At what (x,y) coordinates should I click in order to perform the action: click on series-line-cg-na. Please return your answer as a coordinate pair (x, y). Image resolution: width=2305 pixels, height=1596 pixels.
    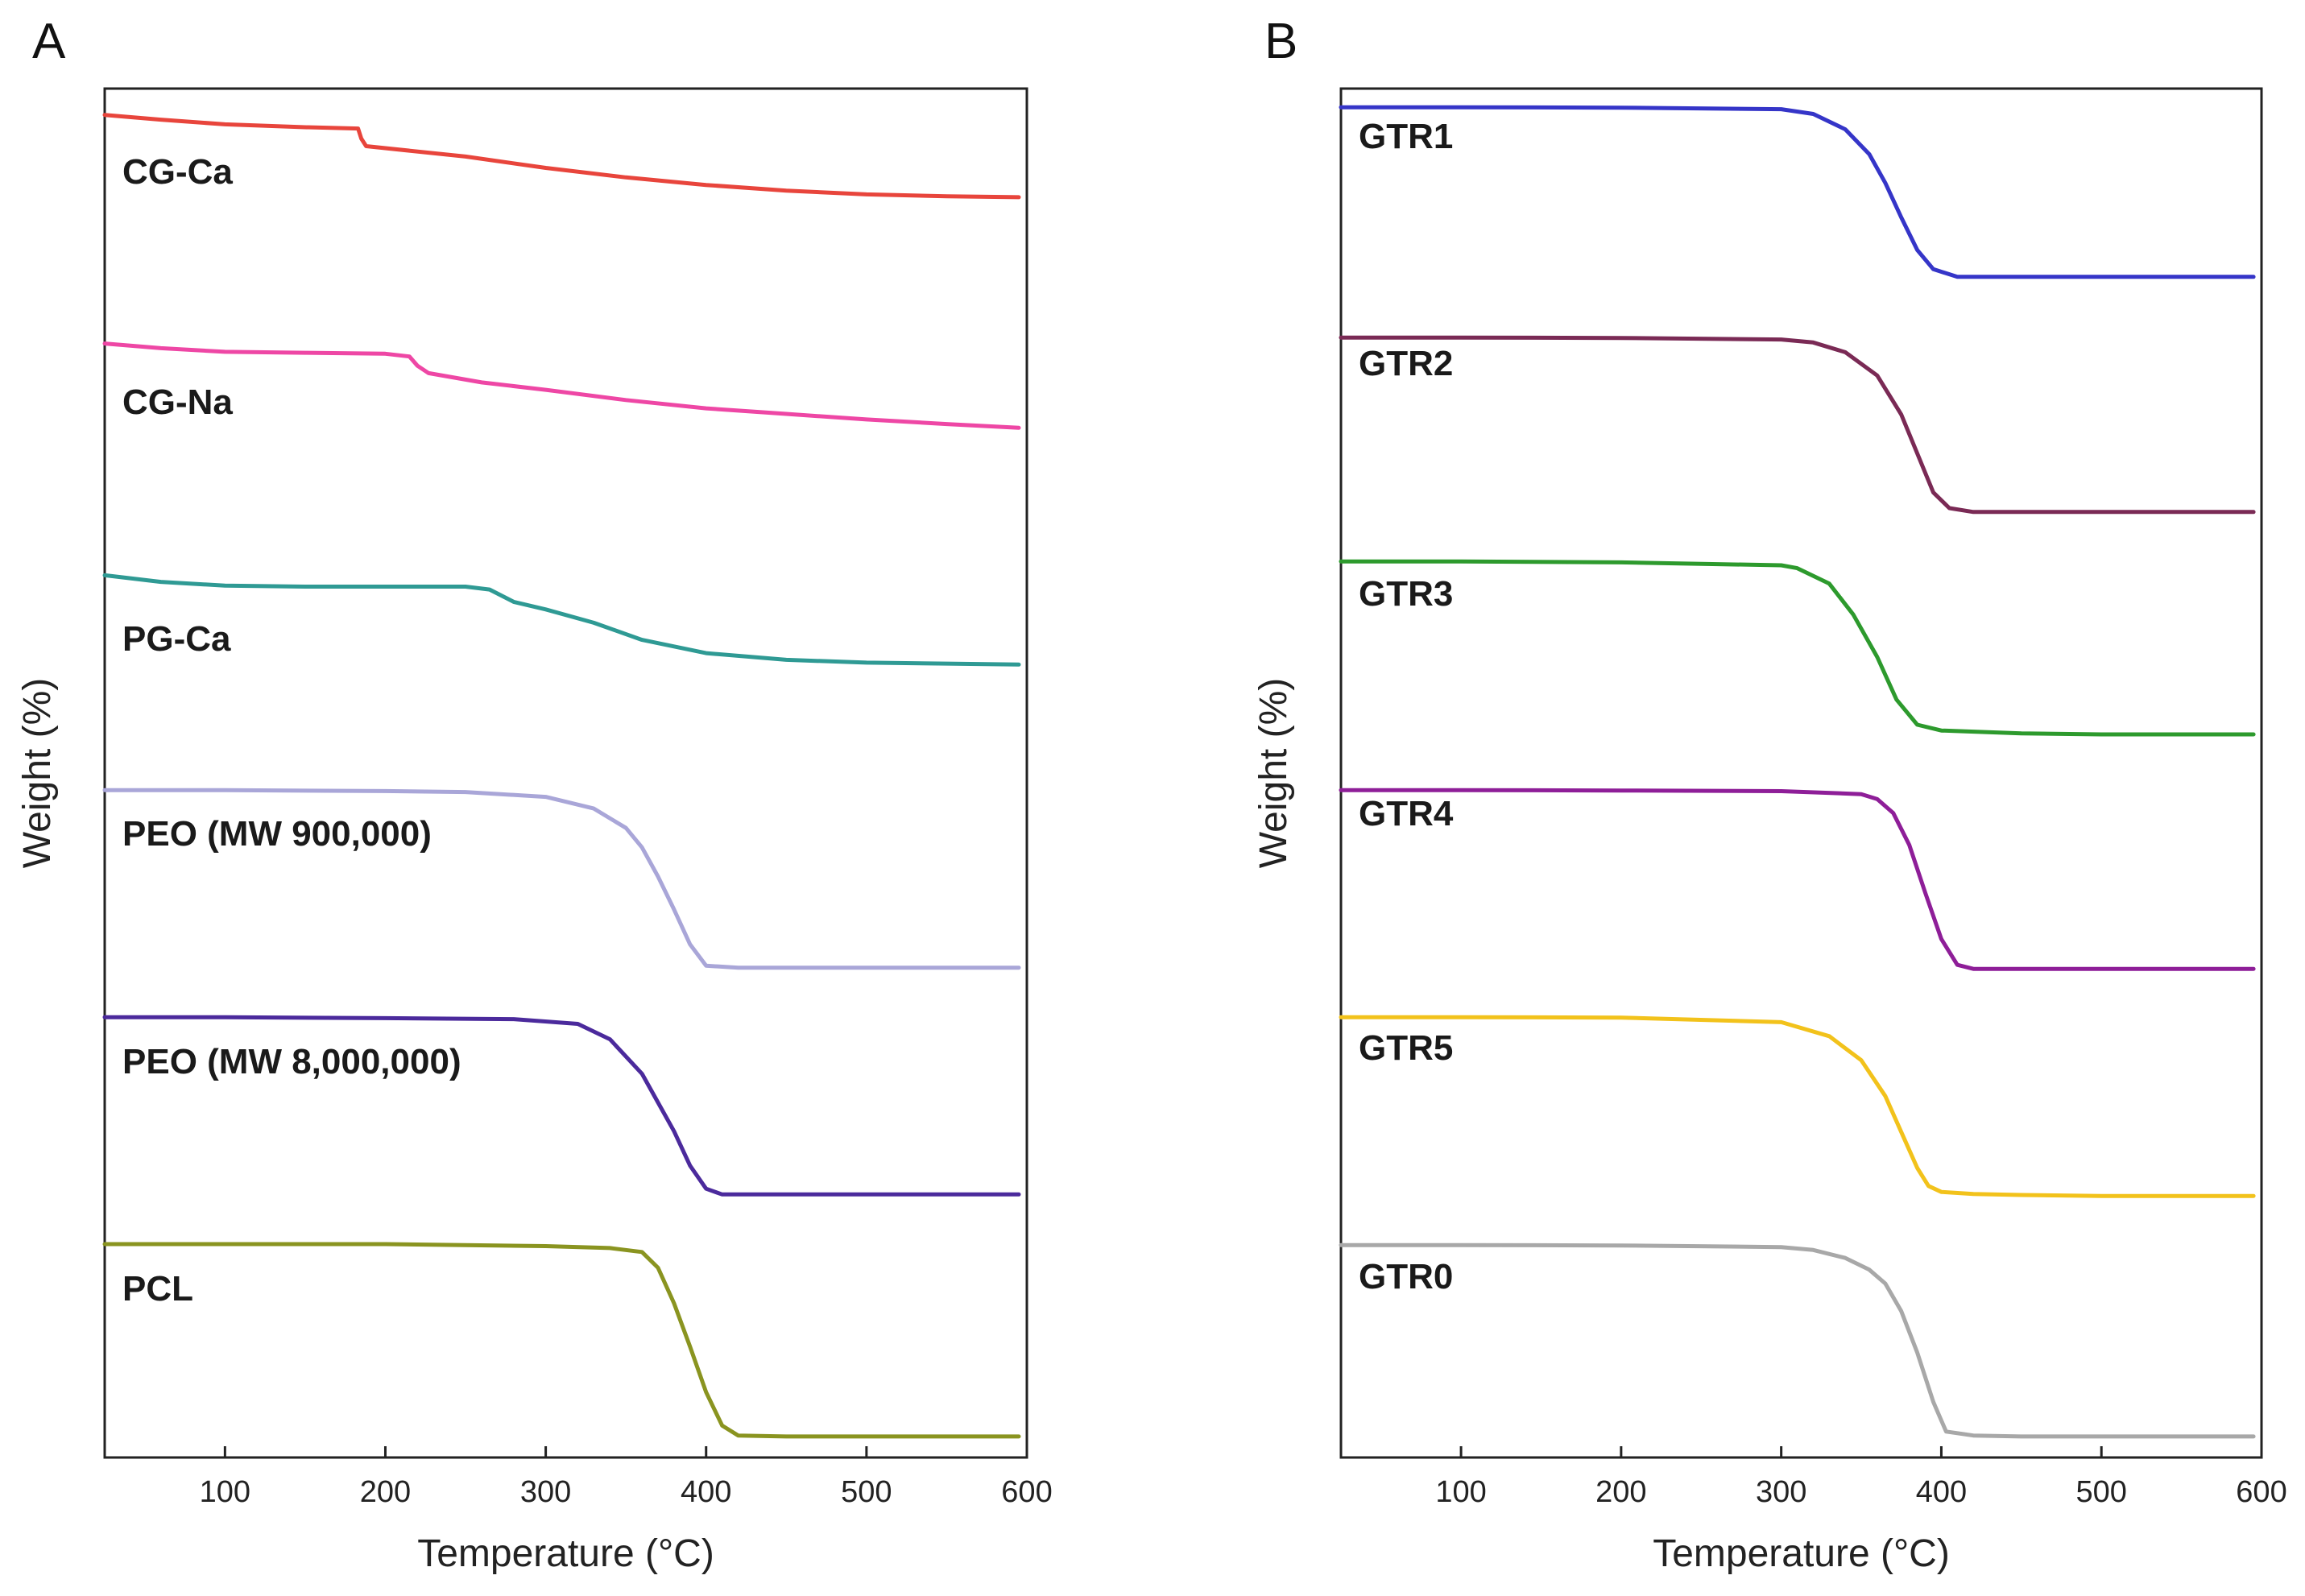
    Looking at the image, I should click on (561, 385).